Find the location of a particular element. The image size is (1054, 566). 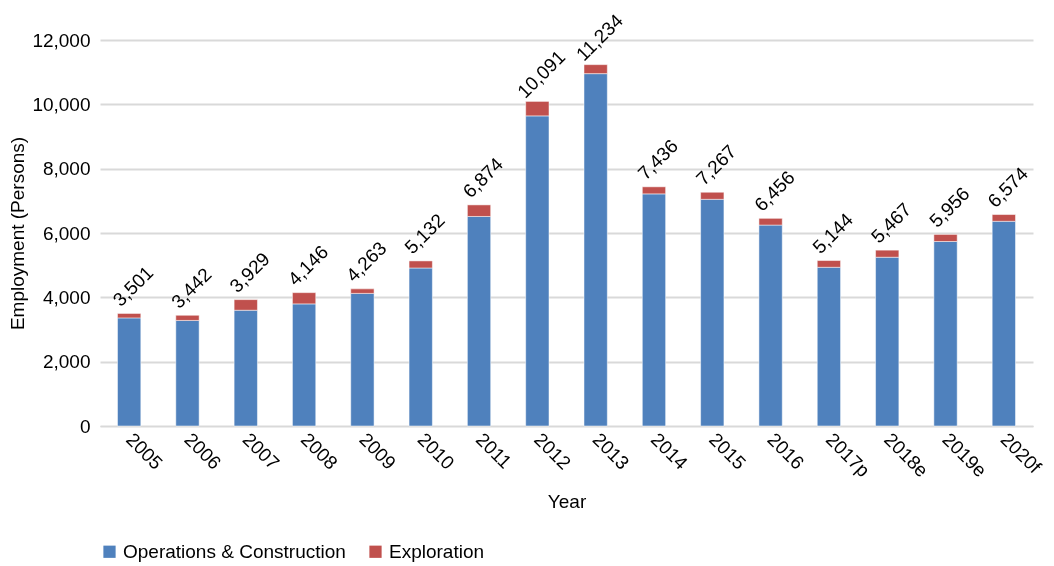

x-axis-title: Year is located at coordinates (567, 501).